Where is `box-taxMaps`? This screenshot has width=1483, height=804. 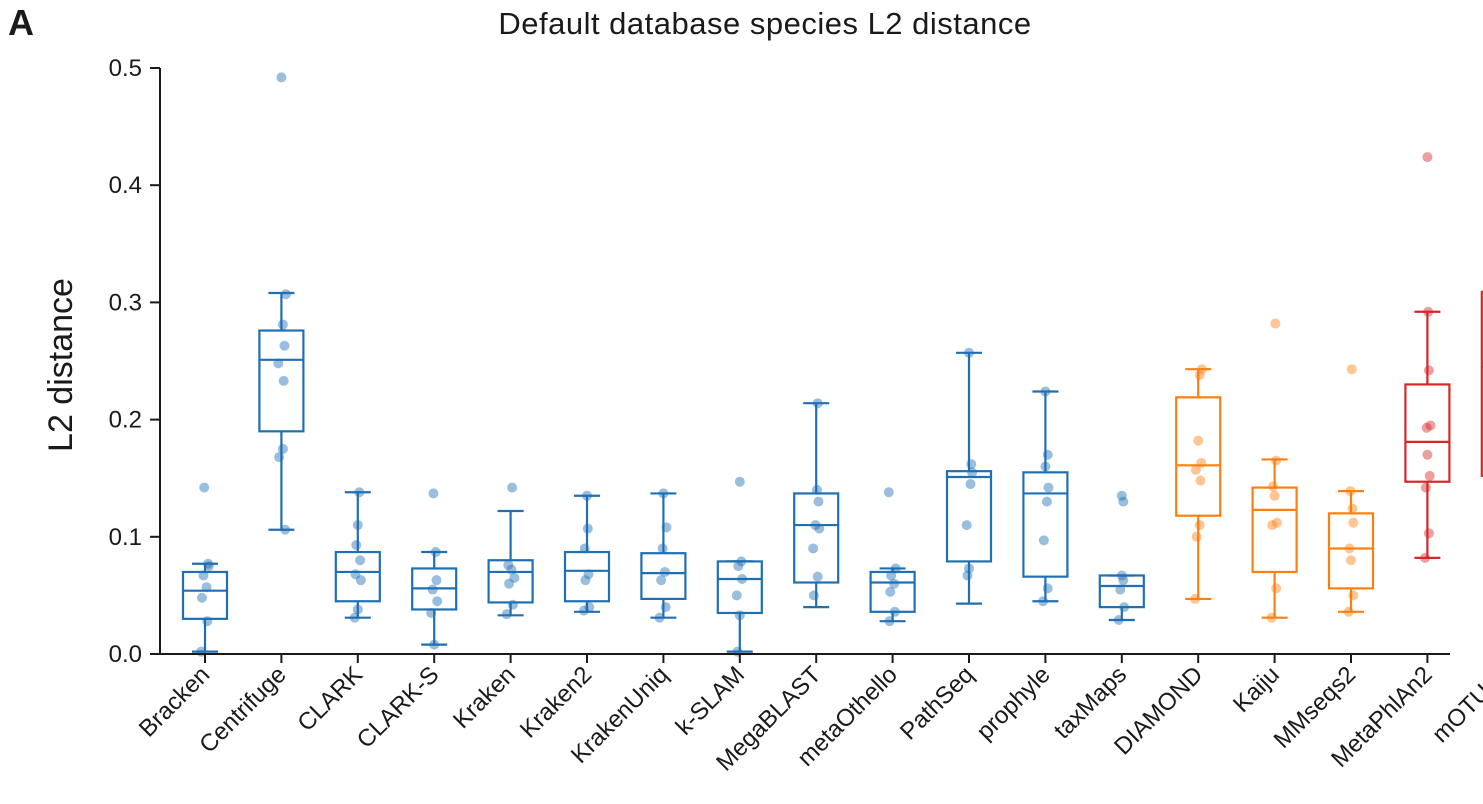 box-taxMaps is located at coordinates (1121, 598).